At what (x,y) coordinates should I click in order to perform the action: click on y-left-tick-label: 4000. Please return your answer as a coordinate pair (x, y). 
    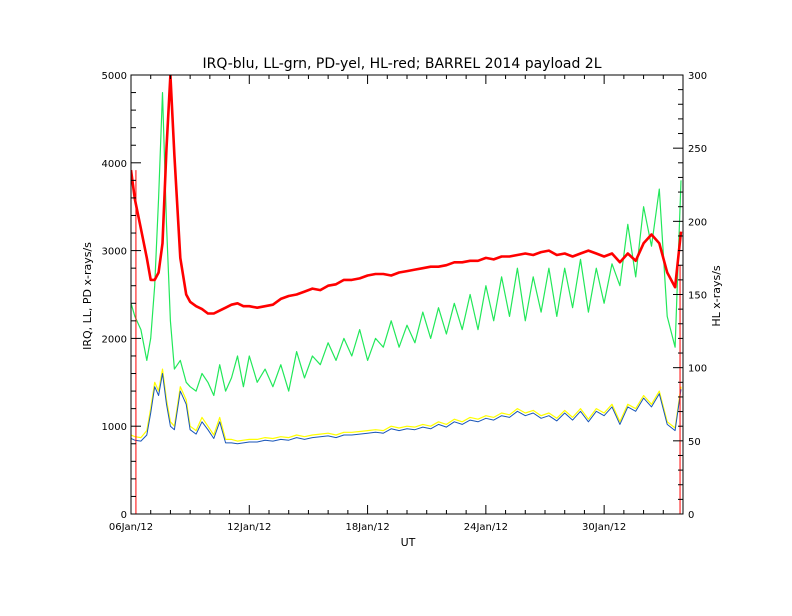
    Looking at the image, I should click on (114, 164).